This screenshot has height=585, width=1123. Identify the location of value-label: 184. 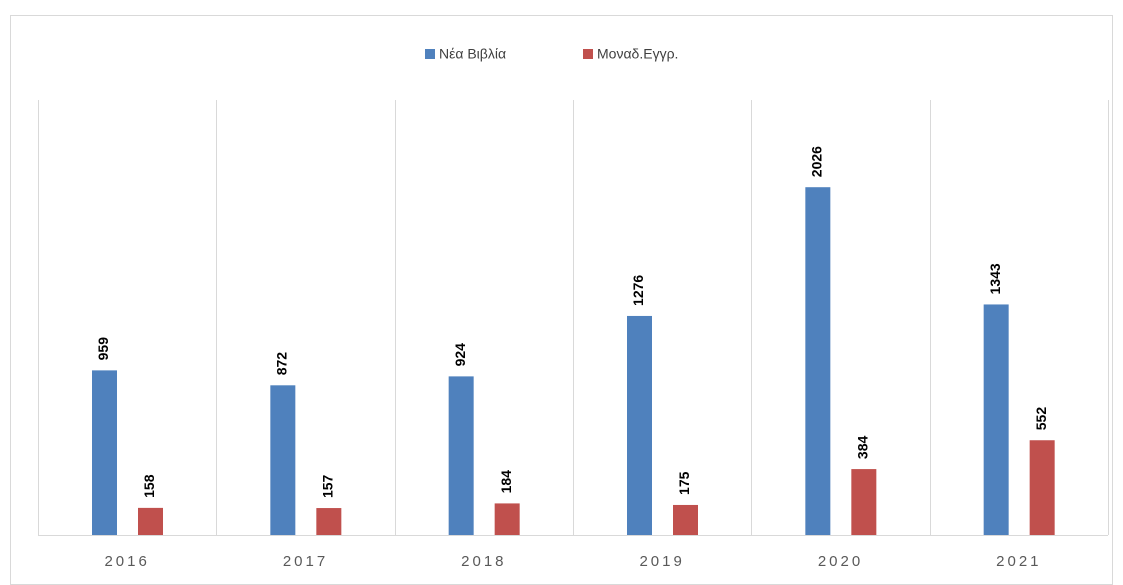
(506, 482).